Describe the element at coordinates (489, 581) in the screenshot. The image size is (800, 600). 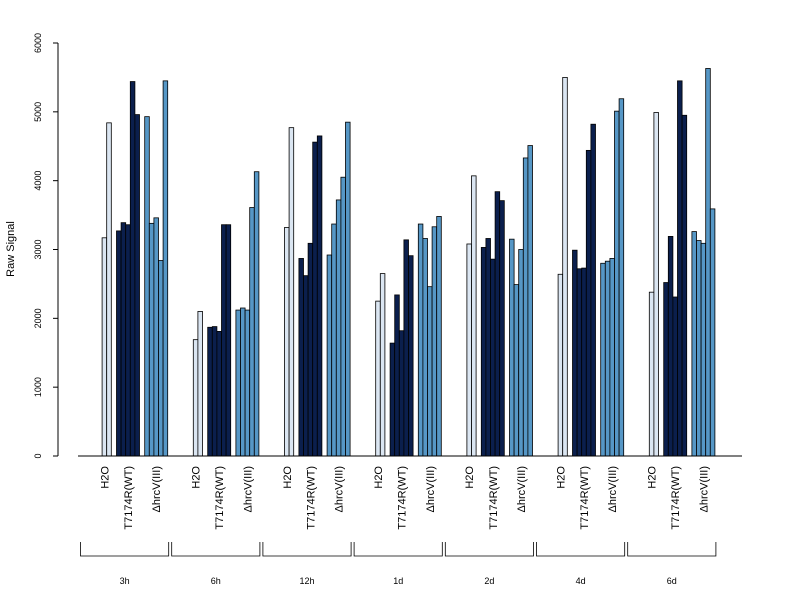
I see `group-label: 2d` at that location.